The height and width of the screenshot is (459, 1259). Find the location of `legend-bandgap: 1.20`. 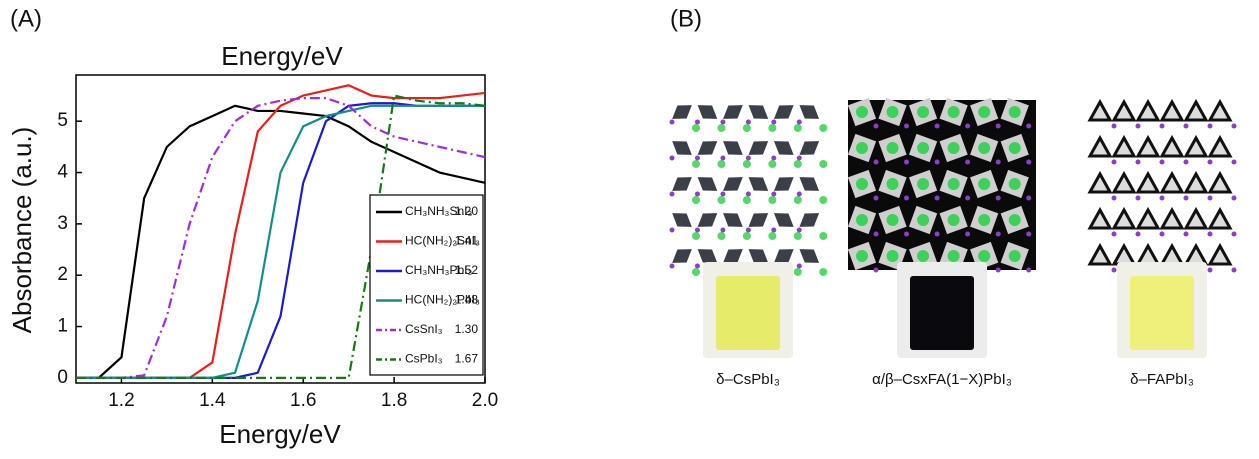

legend-bandgap: 1.20 is located at coordinates (467, 211).